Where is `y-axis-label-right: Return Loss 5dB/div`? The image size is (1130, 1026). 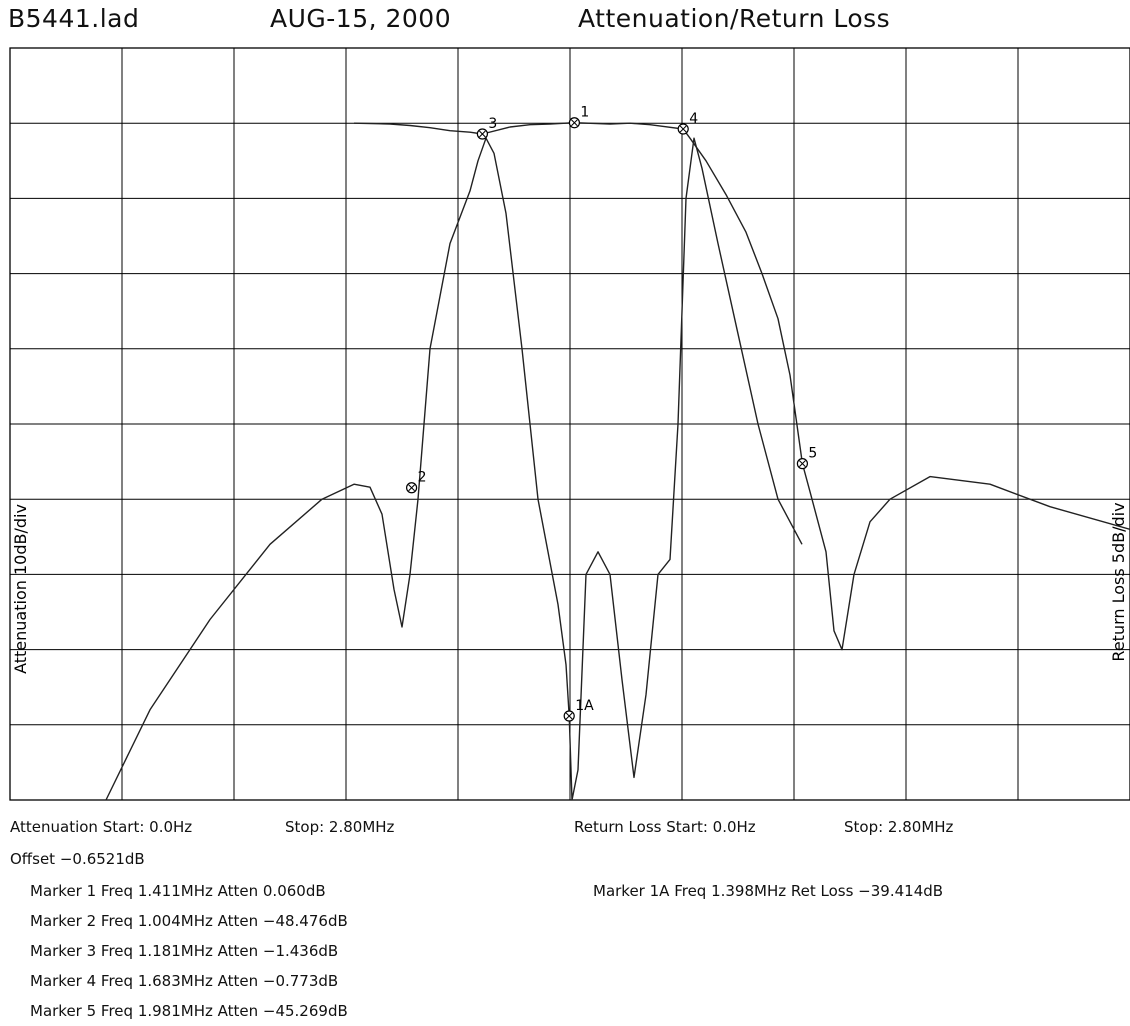 y-axis-label-right: Return Loss 5dB/div is located at coordinates (1118, 581).